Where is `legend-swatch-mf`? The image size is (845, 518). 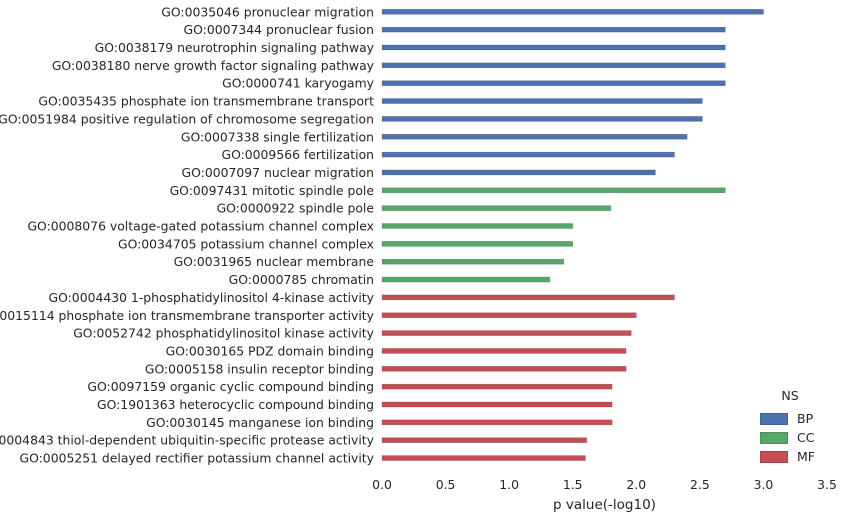
legend-swatch-mf is located at coordinates (774, 456).